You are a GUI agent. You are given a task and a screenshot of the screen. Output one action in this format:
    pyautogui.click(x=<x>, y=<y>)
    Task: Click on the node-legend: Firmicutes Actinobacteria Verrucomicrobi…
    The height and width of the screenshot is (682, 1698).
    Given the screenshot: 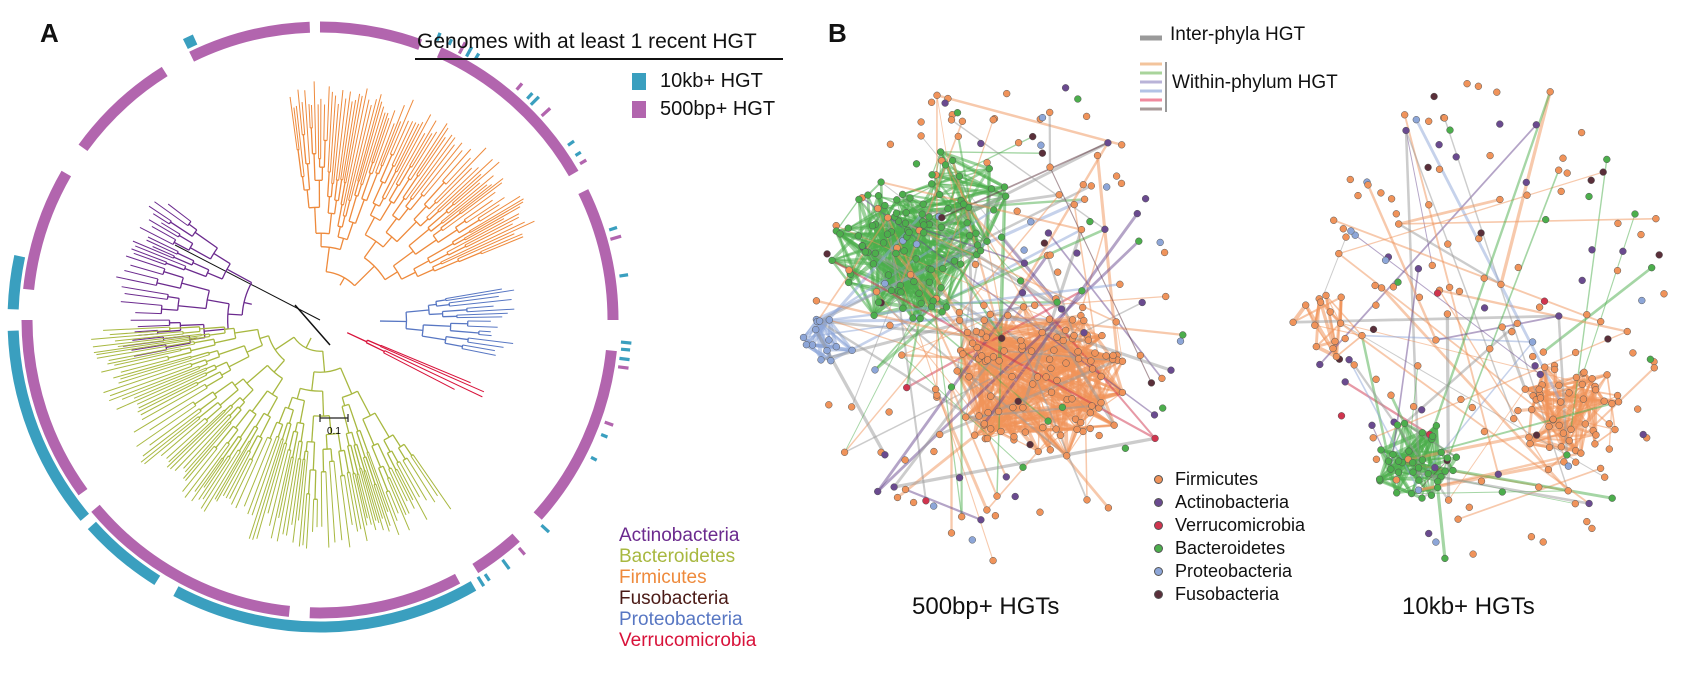 What is the action you would take?
    pyautogui.click(x=1229, y=537)
    